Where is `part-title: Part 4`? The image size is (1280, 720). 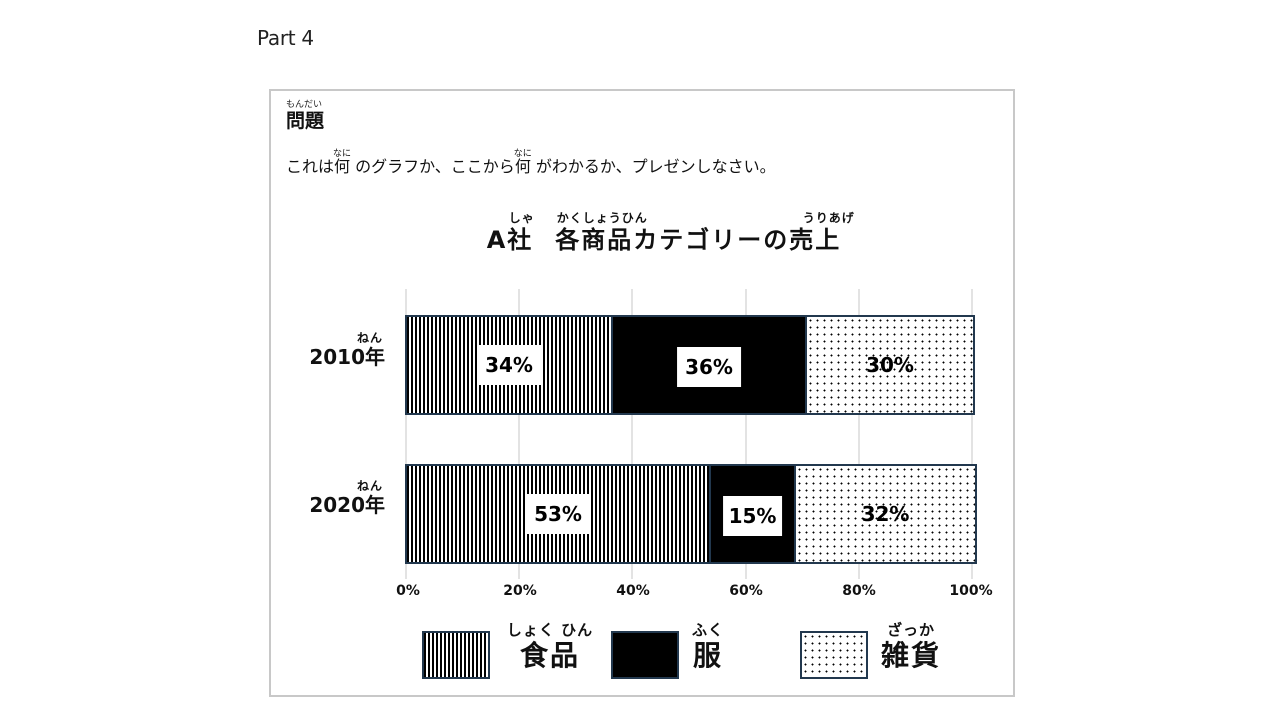 part-title: Part 4 is located at coordinates (285, 38).